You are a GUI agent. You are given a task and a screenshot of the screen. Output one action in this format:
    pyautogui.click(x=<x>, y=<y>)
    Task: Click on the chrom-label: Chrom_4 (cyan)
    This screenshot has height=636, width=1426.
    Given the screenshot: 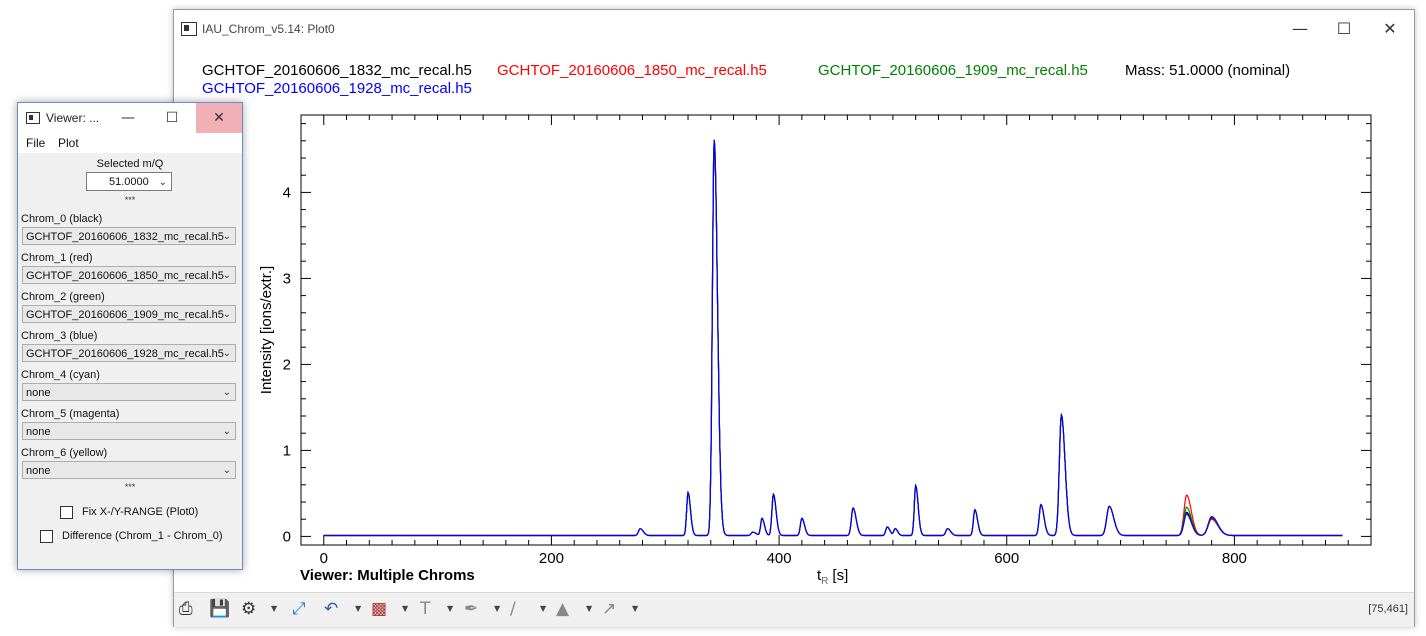 What is the action you would take?
    pyautogui.click(x=60, y=375)
    